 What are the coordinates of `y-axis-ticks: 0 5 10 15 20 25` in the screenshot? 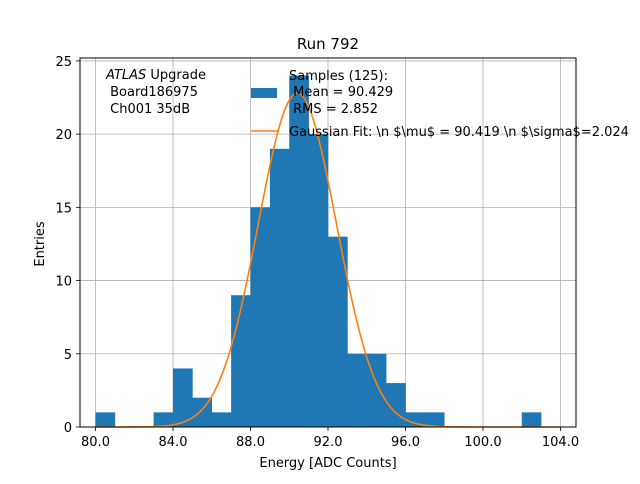 It's located at (67, 245).